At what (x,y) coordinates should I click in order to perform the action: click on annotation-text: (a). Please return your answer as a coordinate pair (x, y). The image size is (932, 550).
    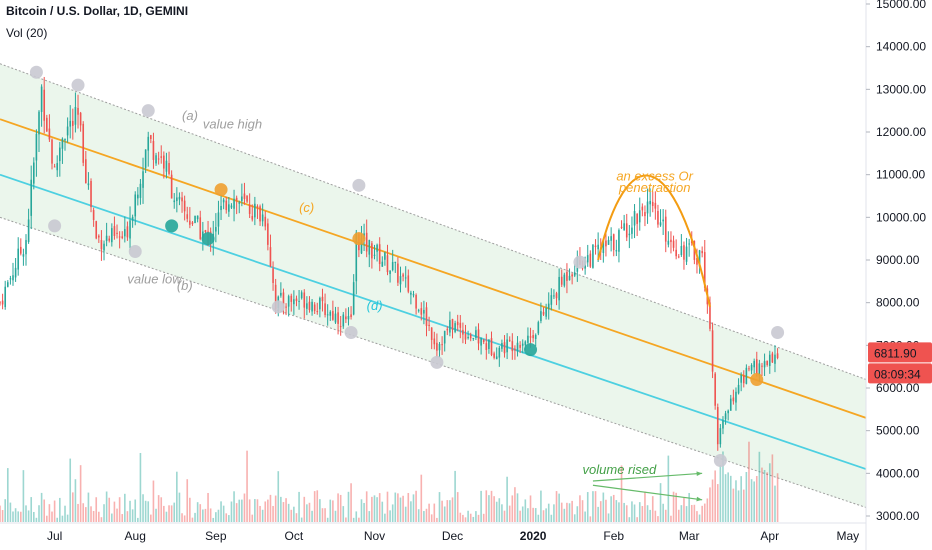
    Looking at the image, I should click on (190, 115).